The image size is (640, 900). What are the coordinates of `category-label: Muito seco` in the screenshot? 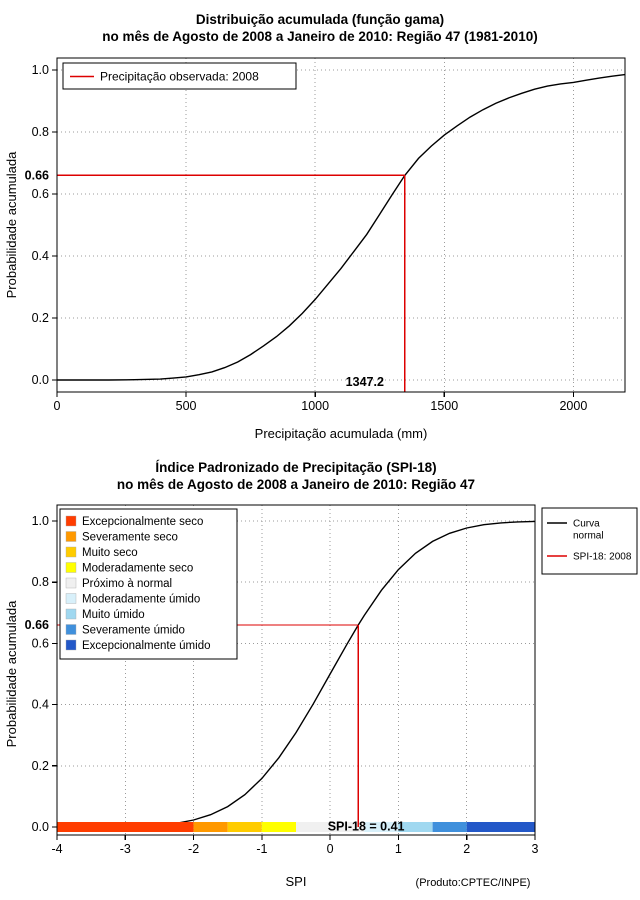 It's located at (110, 553).